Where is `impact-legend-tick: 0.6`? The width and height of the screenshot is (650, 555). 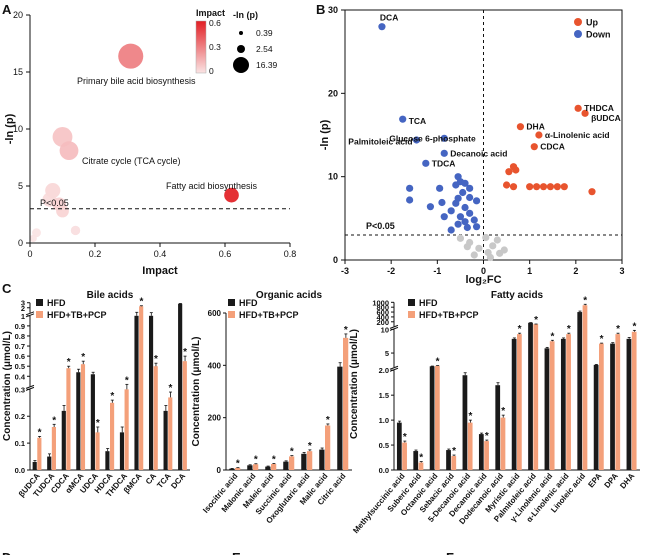
impact-legend-tick: 0.6 is located at coordinates (215, 23).